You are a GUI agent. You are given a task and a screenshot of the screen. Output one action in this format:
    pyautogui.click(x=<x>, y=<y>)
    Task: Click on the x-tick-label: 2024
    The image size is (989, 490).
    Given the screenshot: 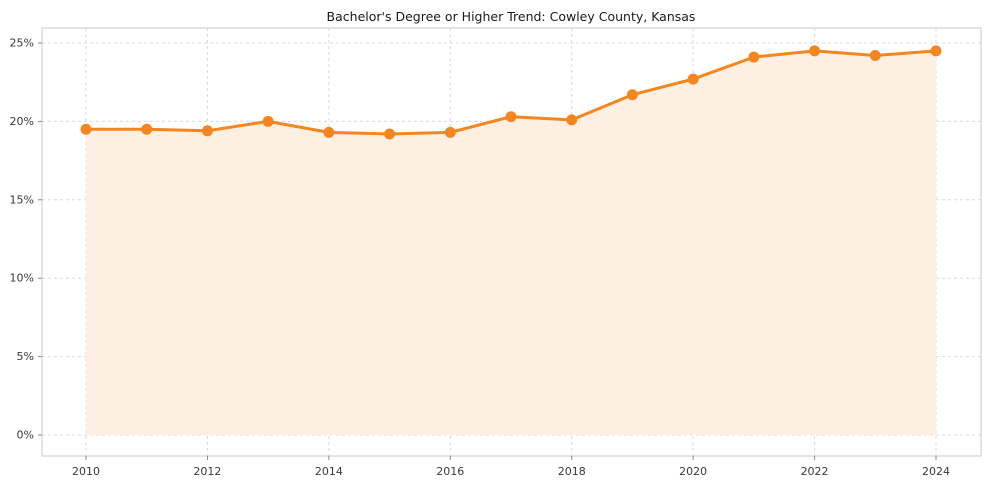 What is the action you would take?
    pyautogui.click(x=936, y=471)
    